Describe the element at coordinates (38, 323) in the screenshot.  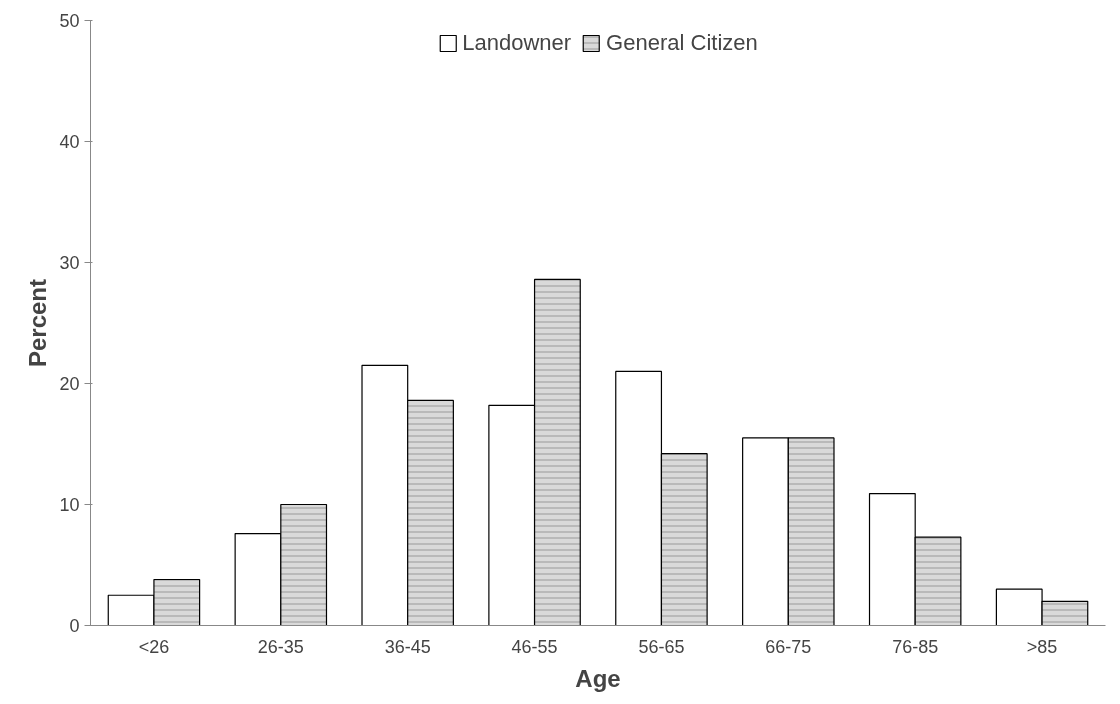
I see `y-axis-title: Percent` at that location.